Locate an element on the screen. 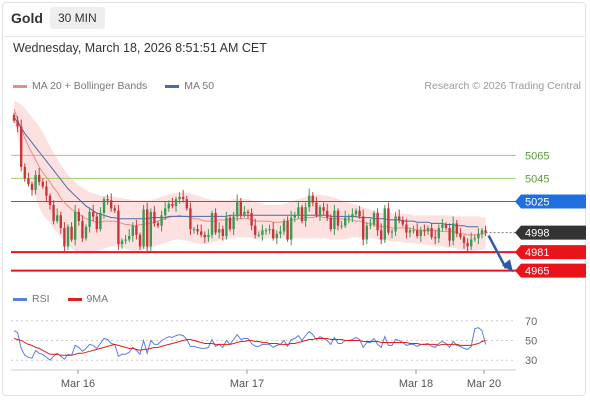 The height and width of the screenshot is (400, 590). timeframe-selector: 30 MIN is located at coordinates (77, 18).